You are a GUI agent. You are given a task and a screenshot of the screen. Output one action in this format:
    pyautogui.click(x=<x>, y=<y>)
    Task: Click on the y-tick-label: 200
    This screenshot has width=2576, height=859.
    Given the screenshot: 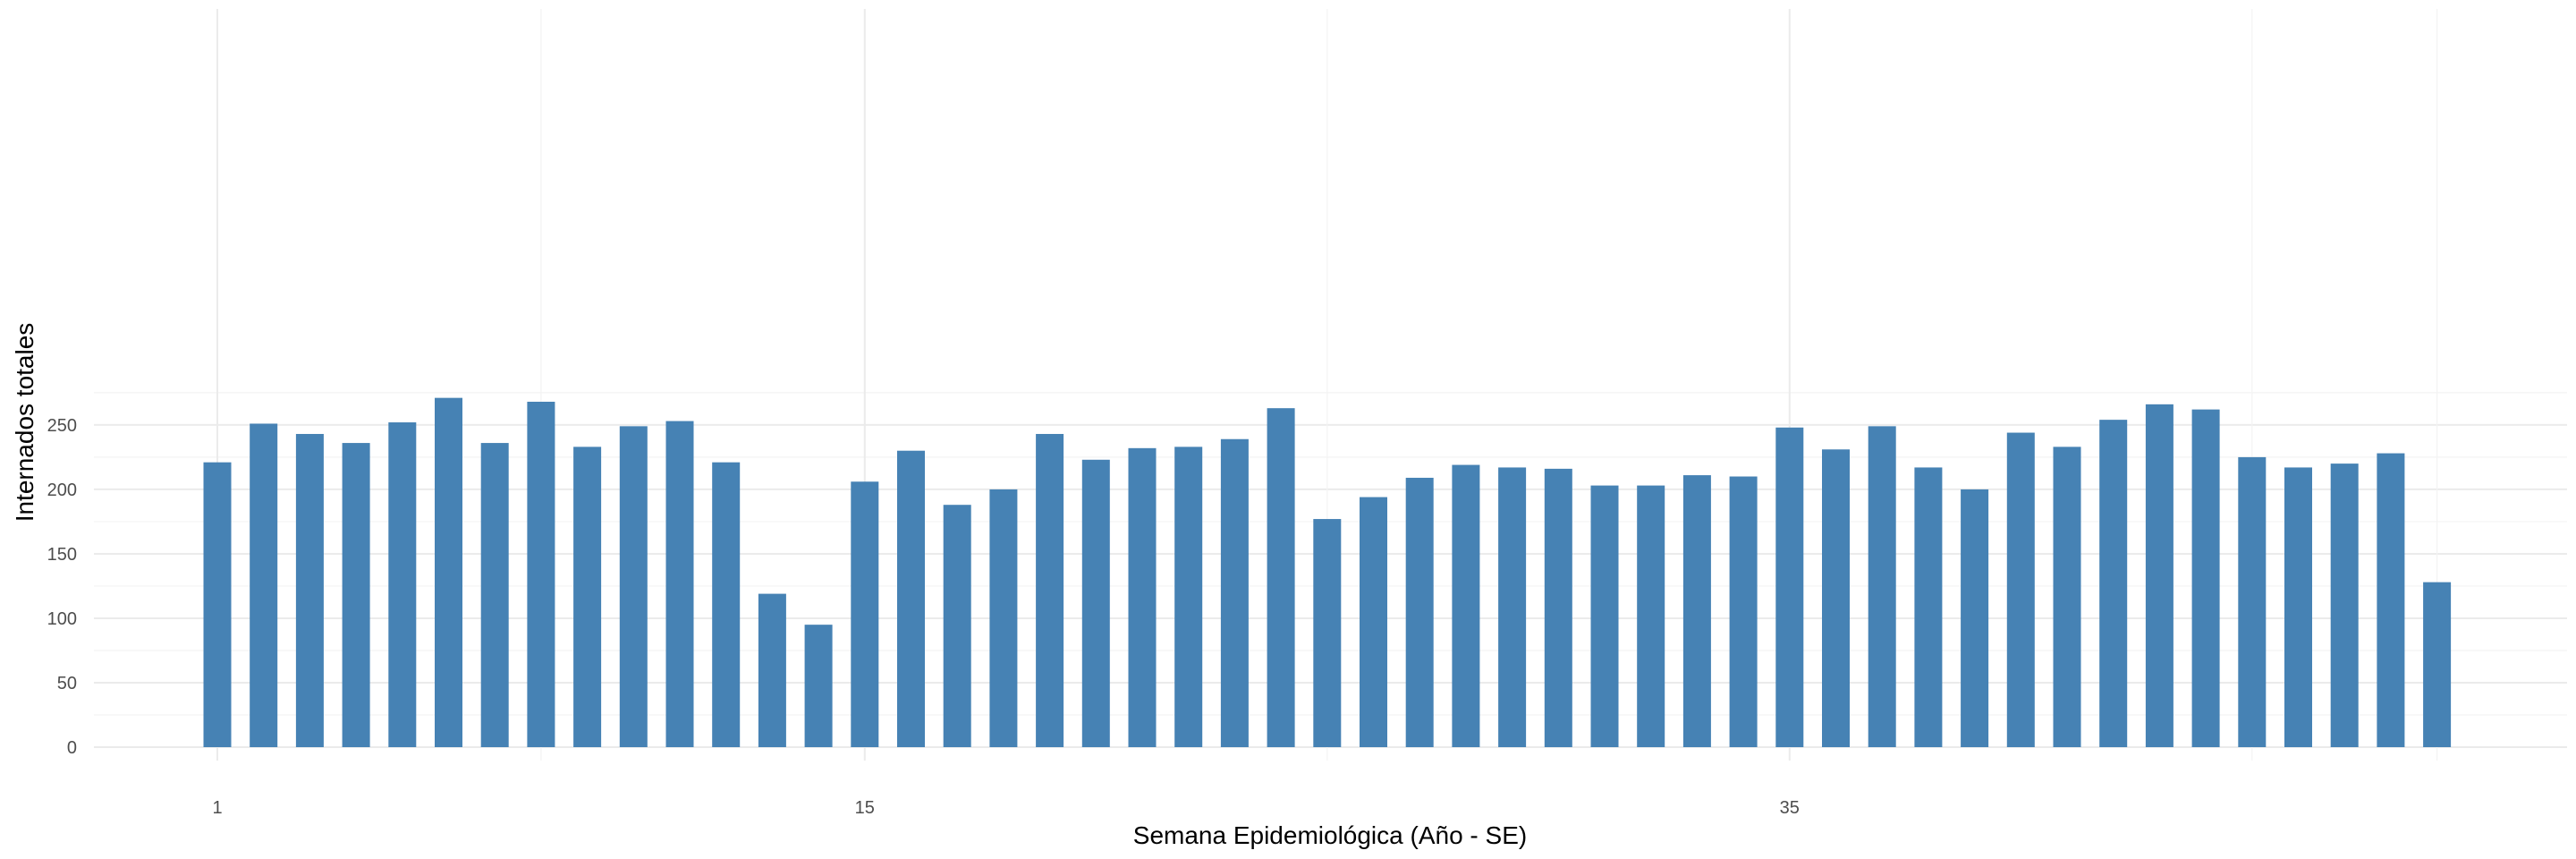 What is the action you would take?
    pyautogui.click(x=62, y=490)
    